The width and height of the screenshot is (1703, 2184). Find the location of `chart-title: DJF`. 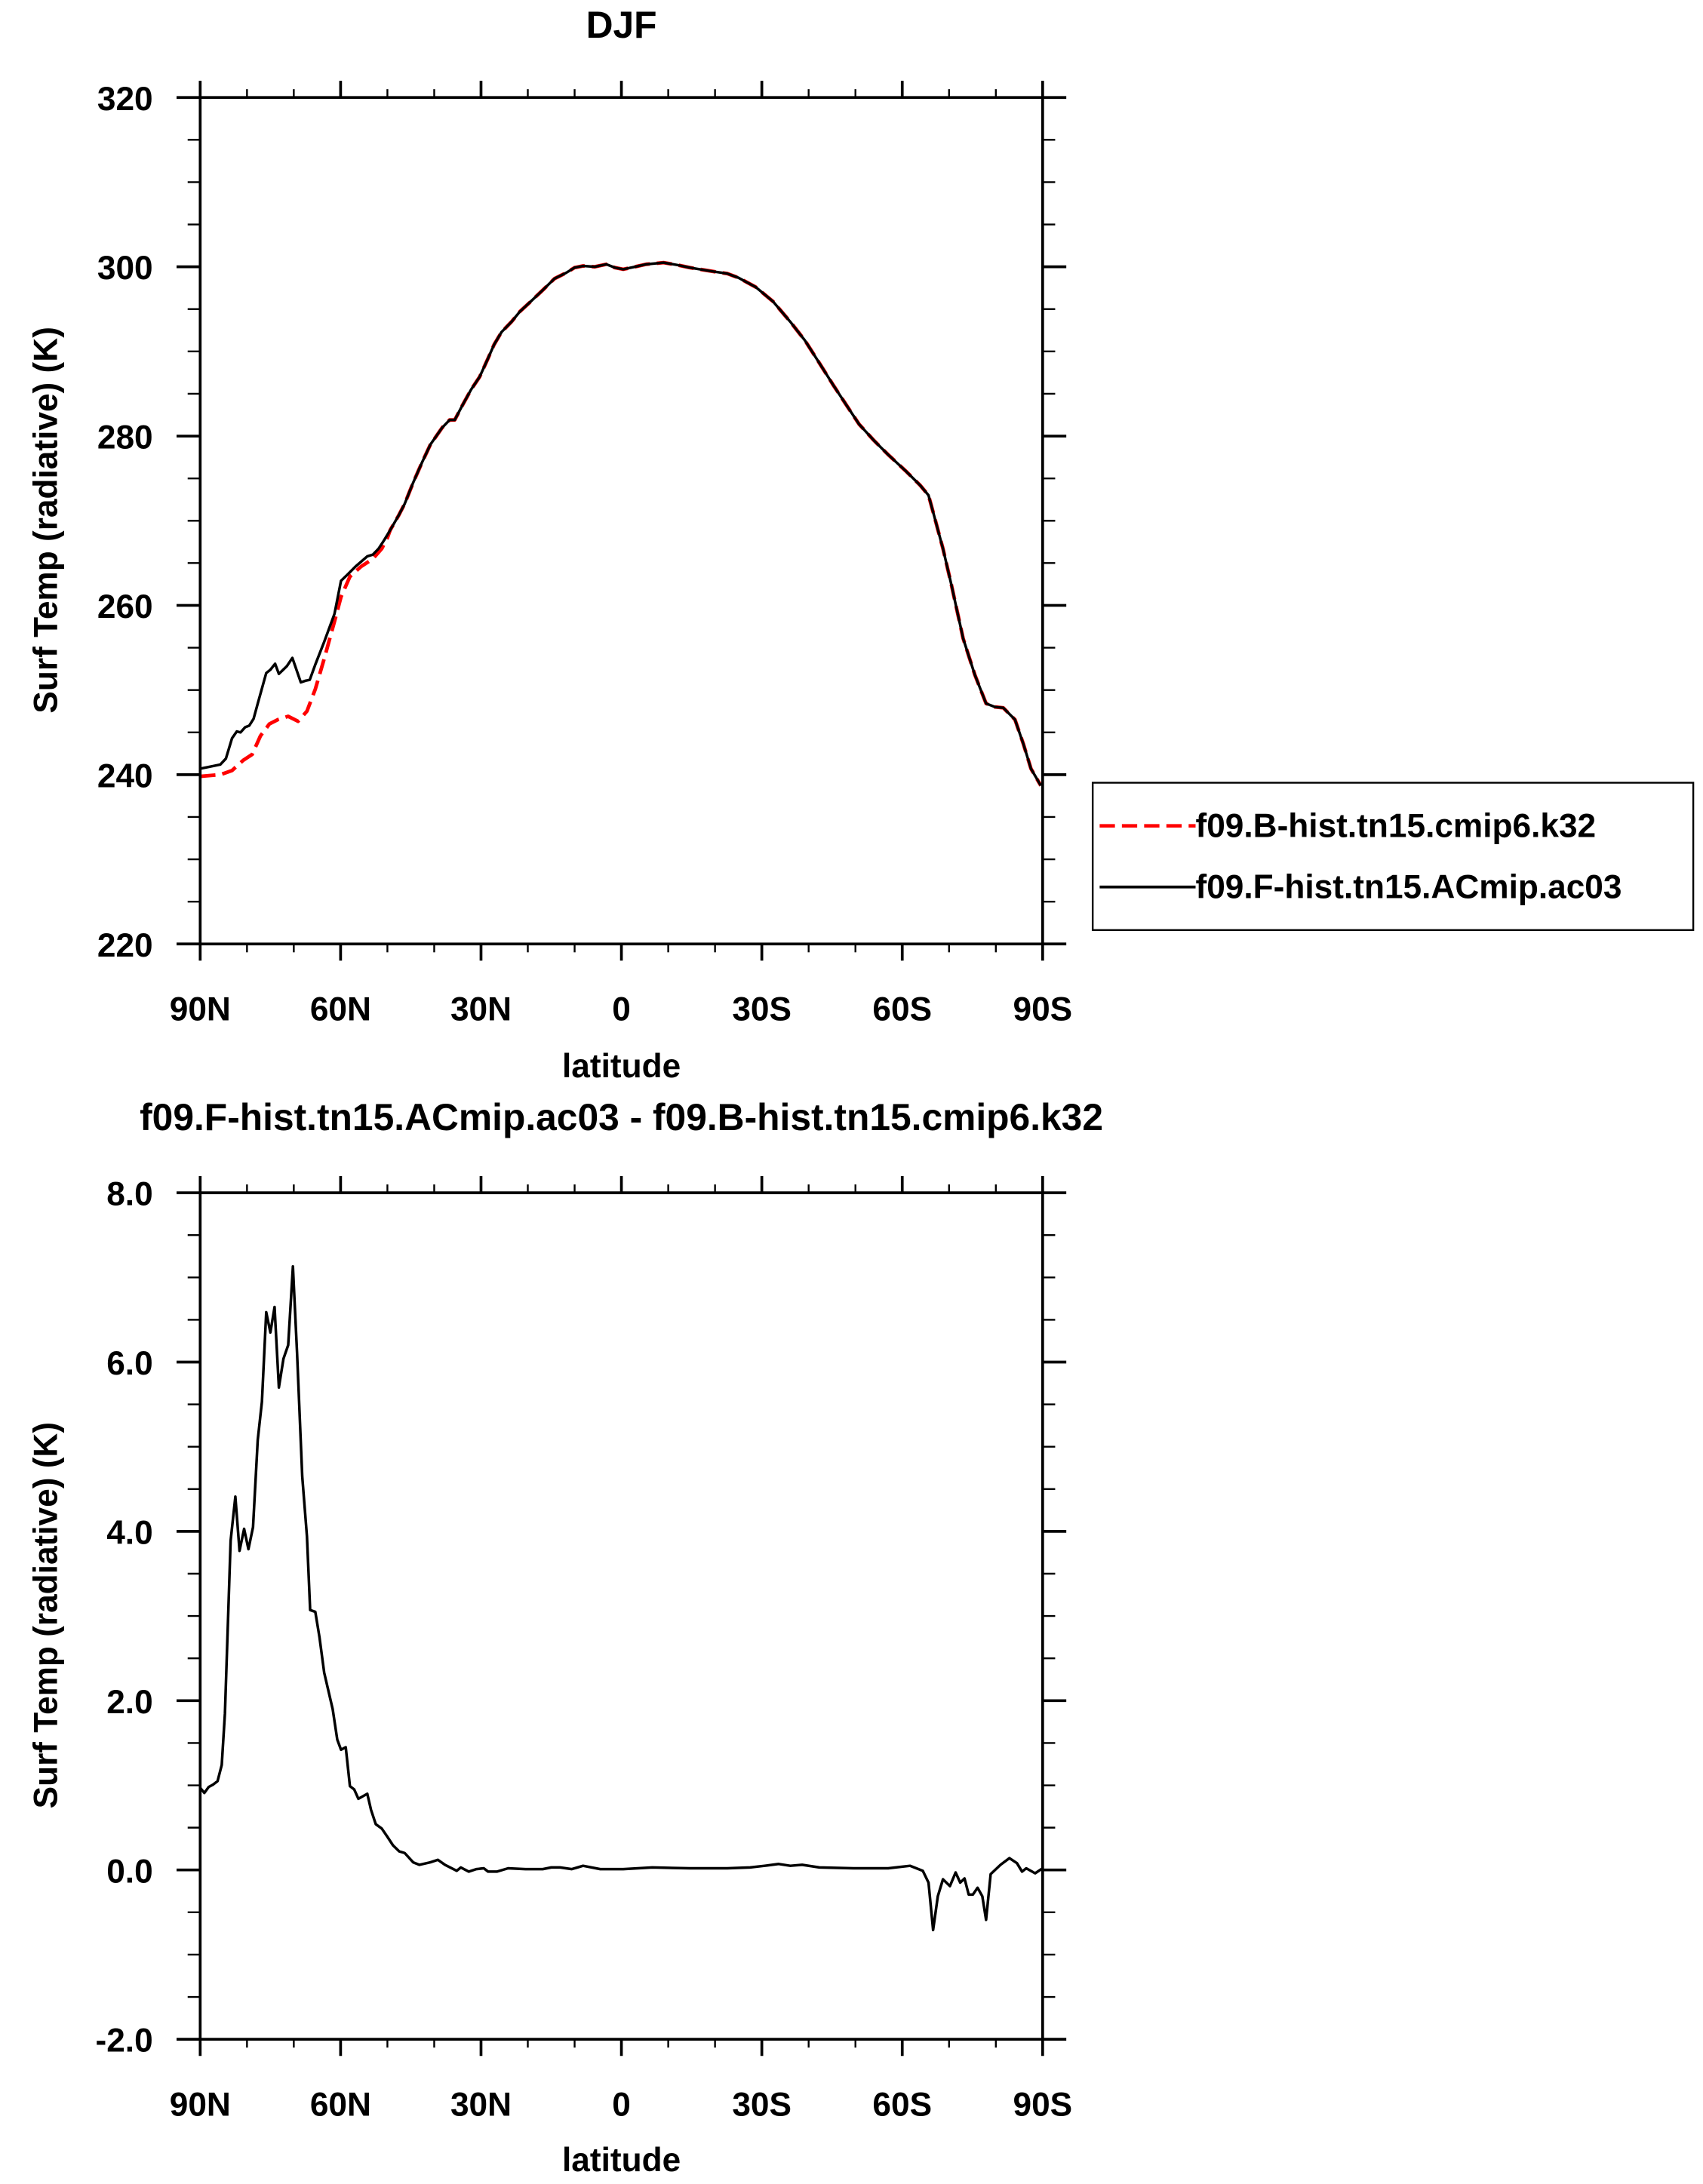

chart-title: DJF is located at coordinates (621, 25).